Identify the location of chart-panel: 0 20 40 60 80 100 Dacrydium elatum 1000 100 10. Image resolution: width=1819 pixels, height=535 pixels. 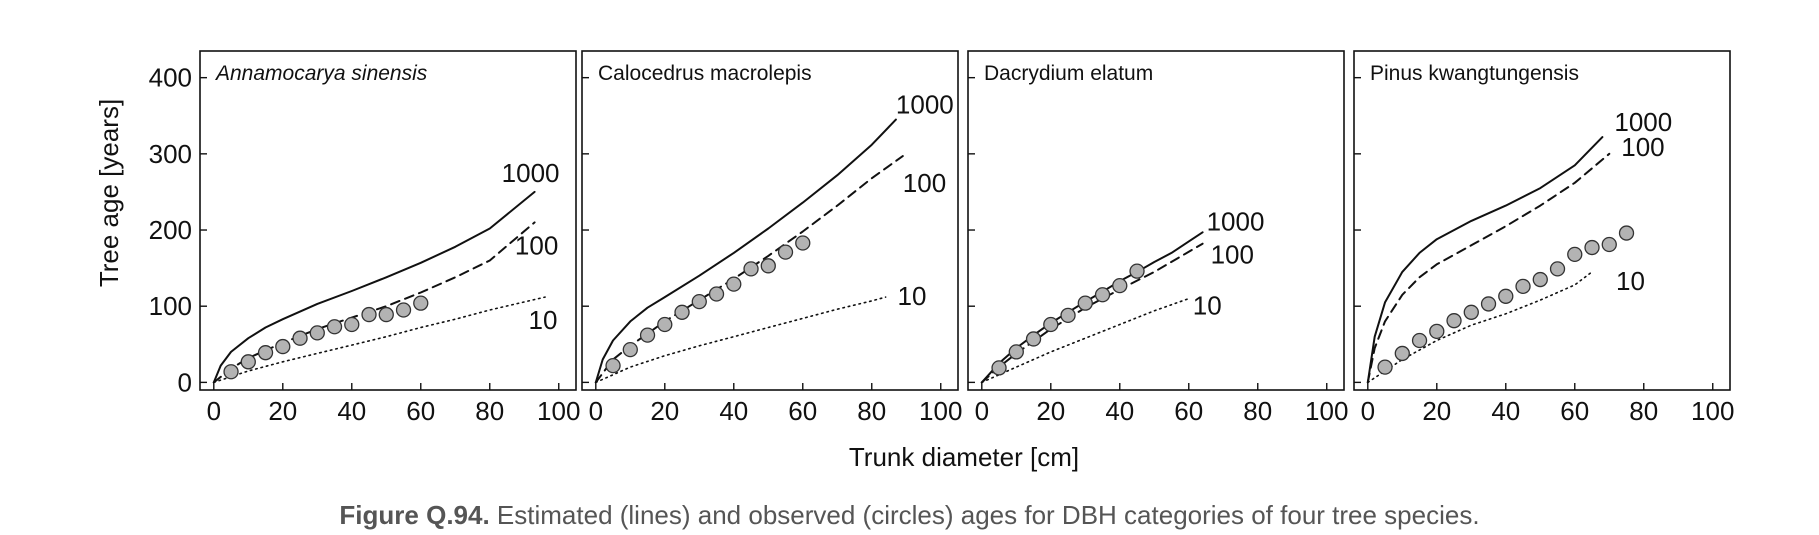
(1157, 238).